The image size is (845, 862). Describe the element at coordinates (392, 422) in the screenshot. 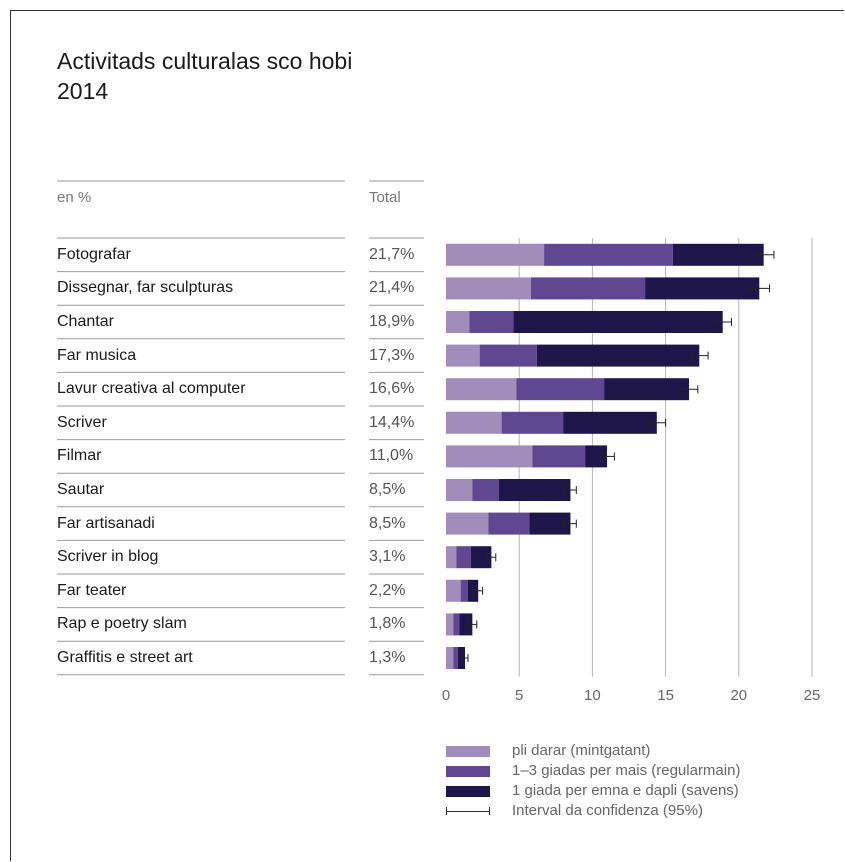

I see `total-value: 14,4%` at that location.